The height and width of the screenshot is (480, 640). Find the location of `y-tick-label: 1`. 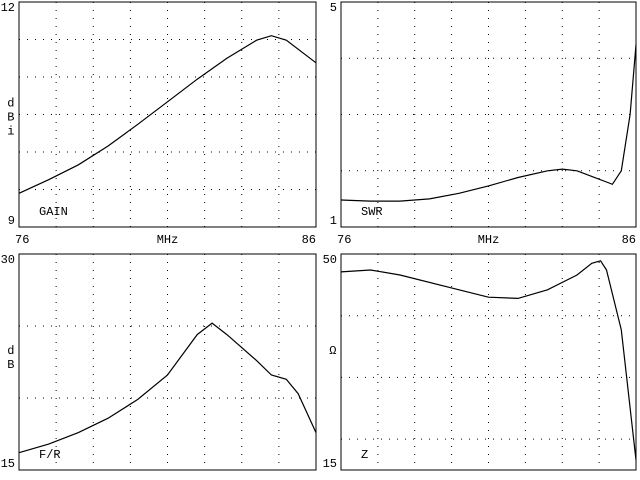

y-tick-label: 1 is located at coordinates (333, 221).